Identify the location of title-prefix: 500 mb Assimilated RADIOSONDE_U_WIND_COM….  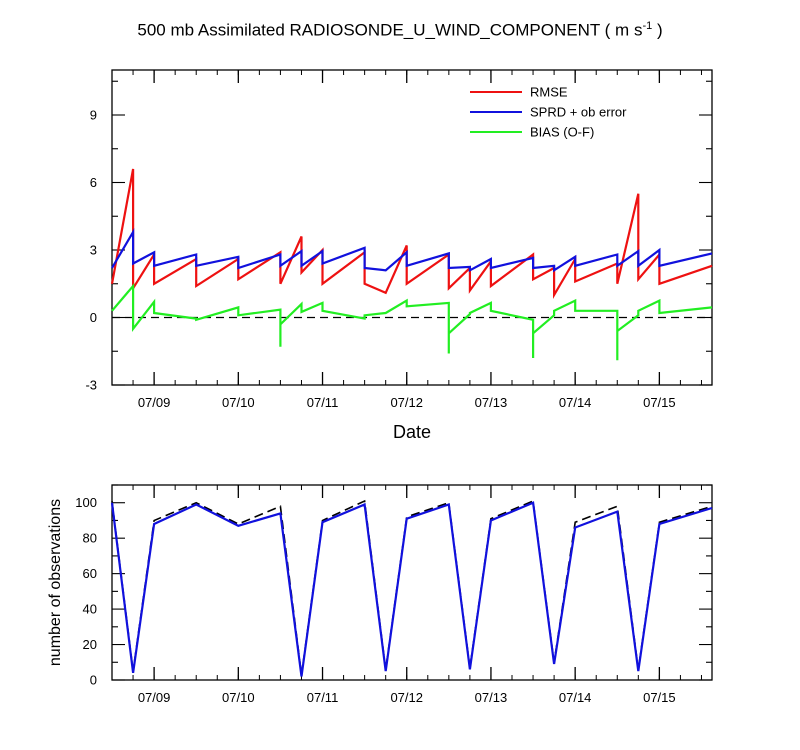
(390, 30).